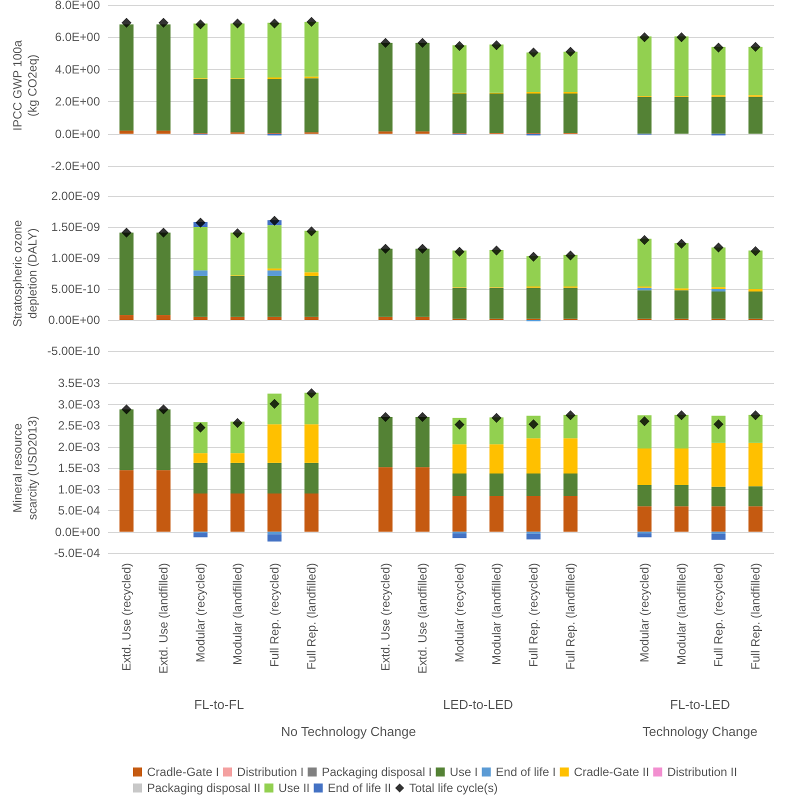 The width and height of the screenshot is (809, 801). I want to click on y-tick-label: -5.00E-10, so click(73, 351).